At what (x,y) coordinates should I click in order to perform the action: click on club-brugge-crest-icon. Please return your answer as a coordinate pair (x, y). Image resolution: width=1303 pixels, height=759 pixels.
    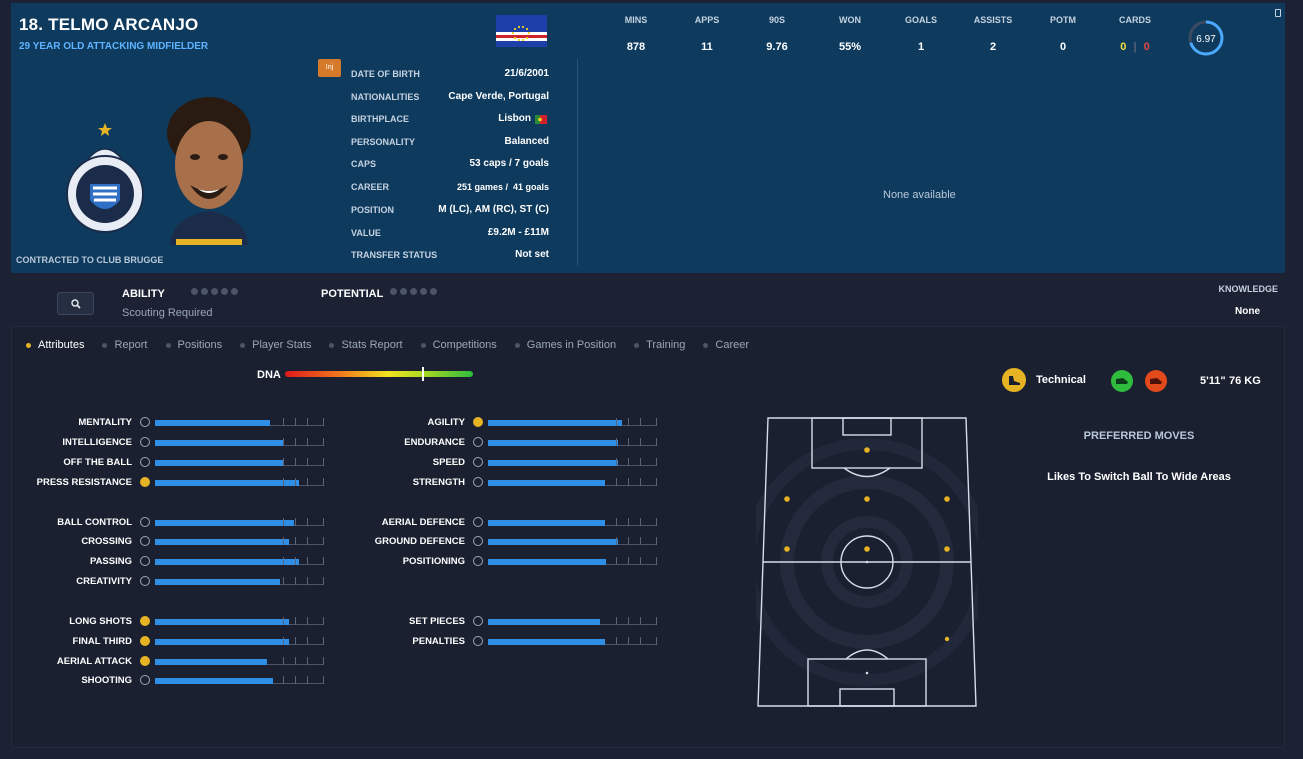
    Looking at the image, I should click on (105, 180).